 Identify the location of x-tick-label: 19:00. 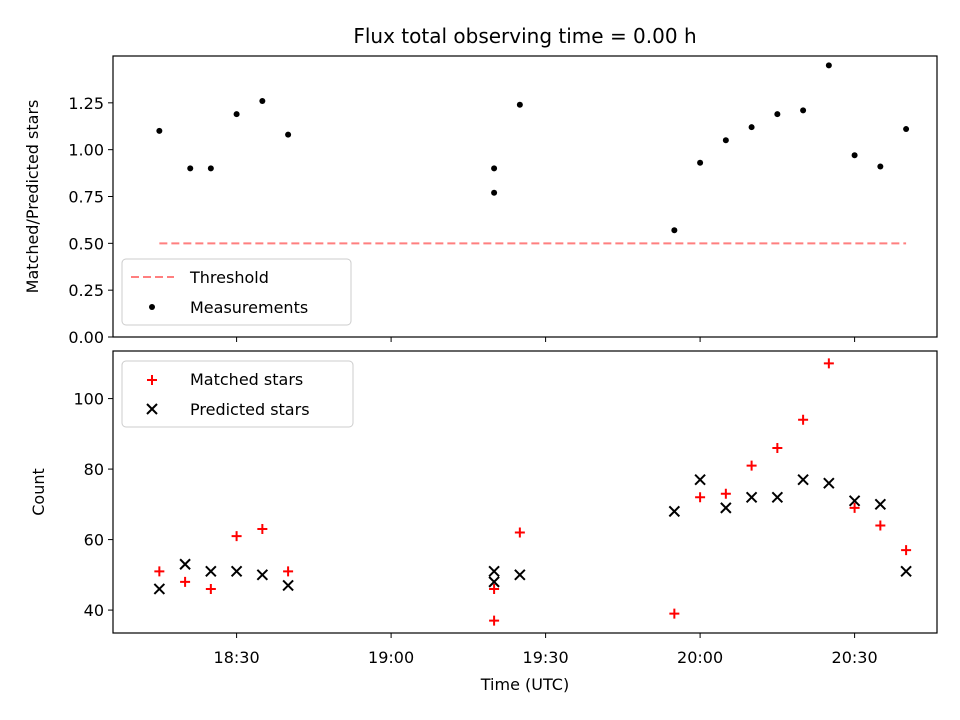
(391, 657).